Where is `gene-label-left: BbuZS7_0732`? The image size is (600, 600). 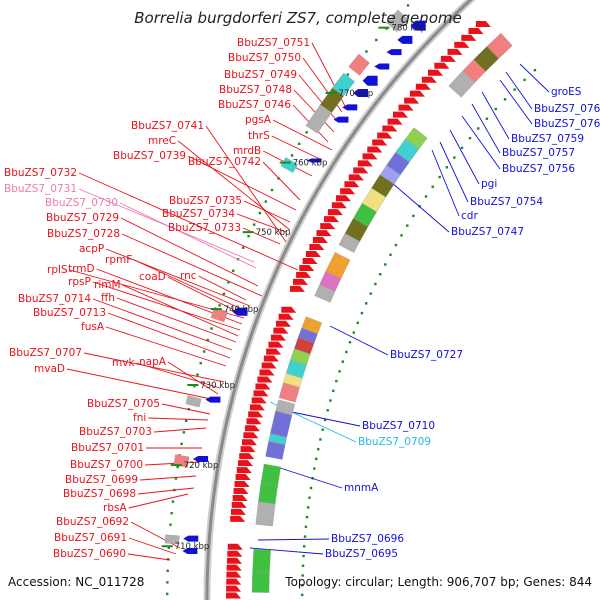
gene-label-left: BbuZS7_0732 is located at coordinates (40, 173).